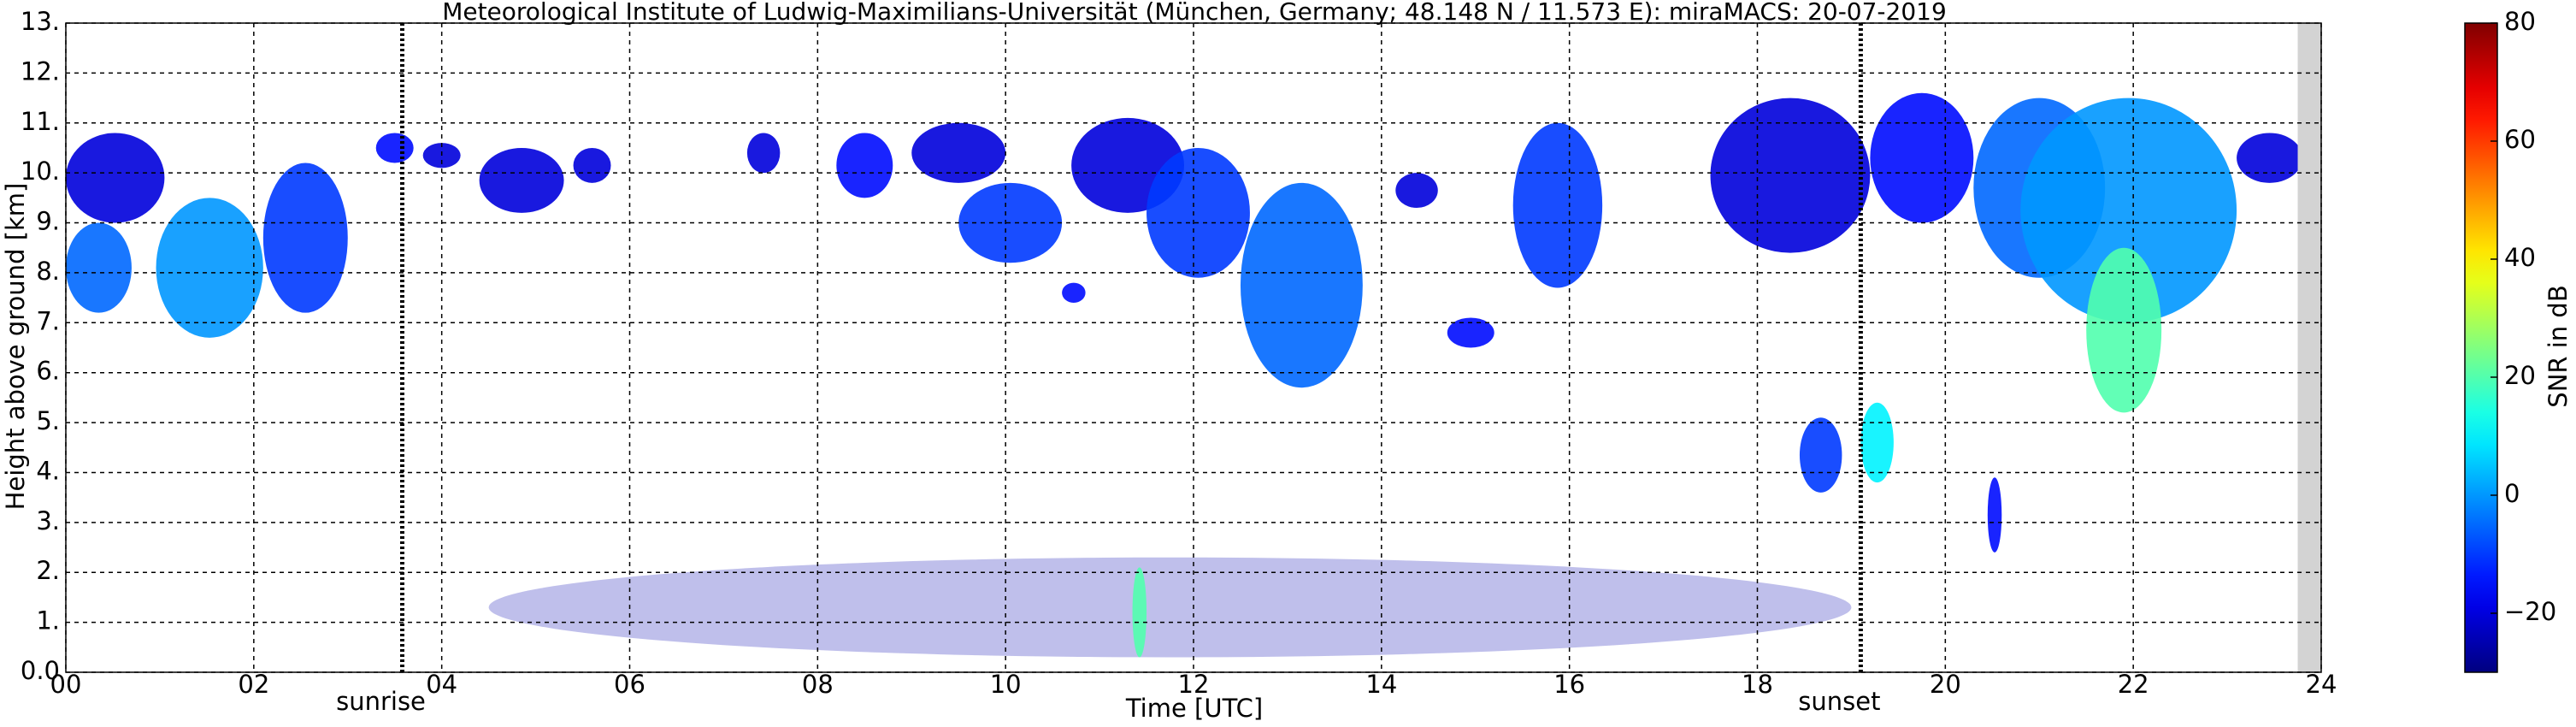 Image resolution: width=2576 pixels, height=727 pixels. What do you see at coordinates (66, 684) in the screenshot?
I see `x-tick-label: 00` at bounding box center [66, 684].